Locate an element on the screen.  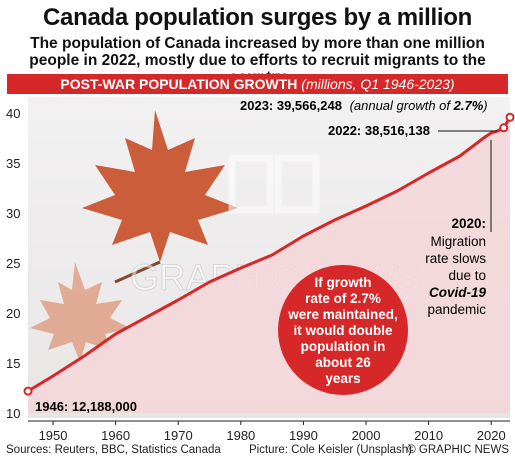
footer-copyright: © GRAPHIC NEWS is located at coordinates (458, 450).